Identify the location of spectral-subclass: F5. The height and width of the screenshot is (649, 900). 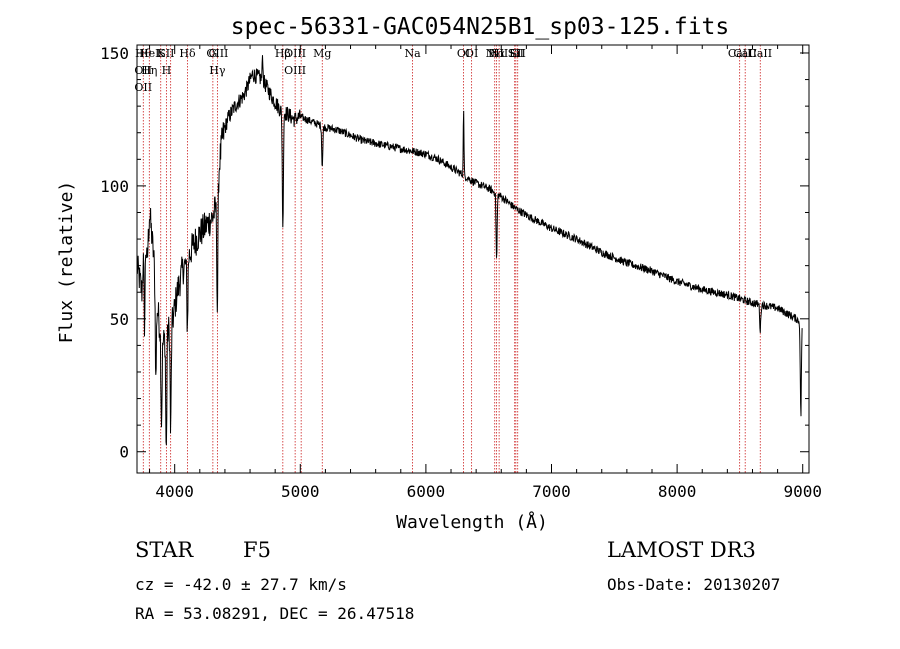
(257, 550).